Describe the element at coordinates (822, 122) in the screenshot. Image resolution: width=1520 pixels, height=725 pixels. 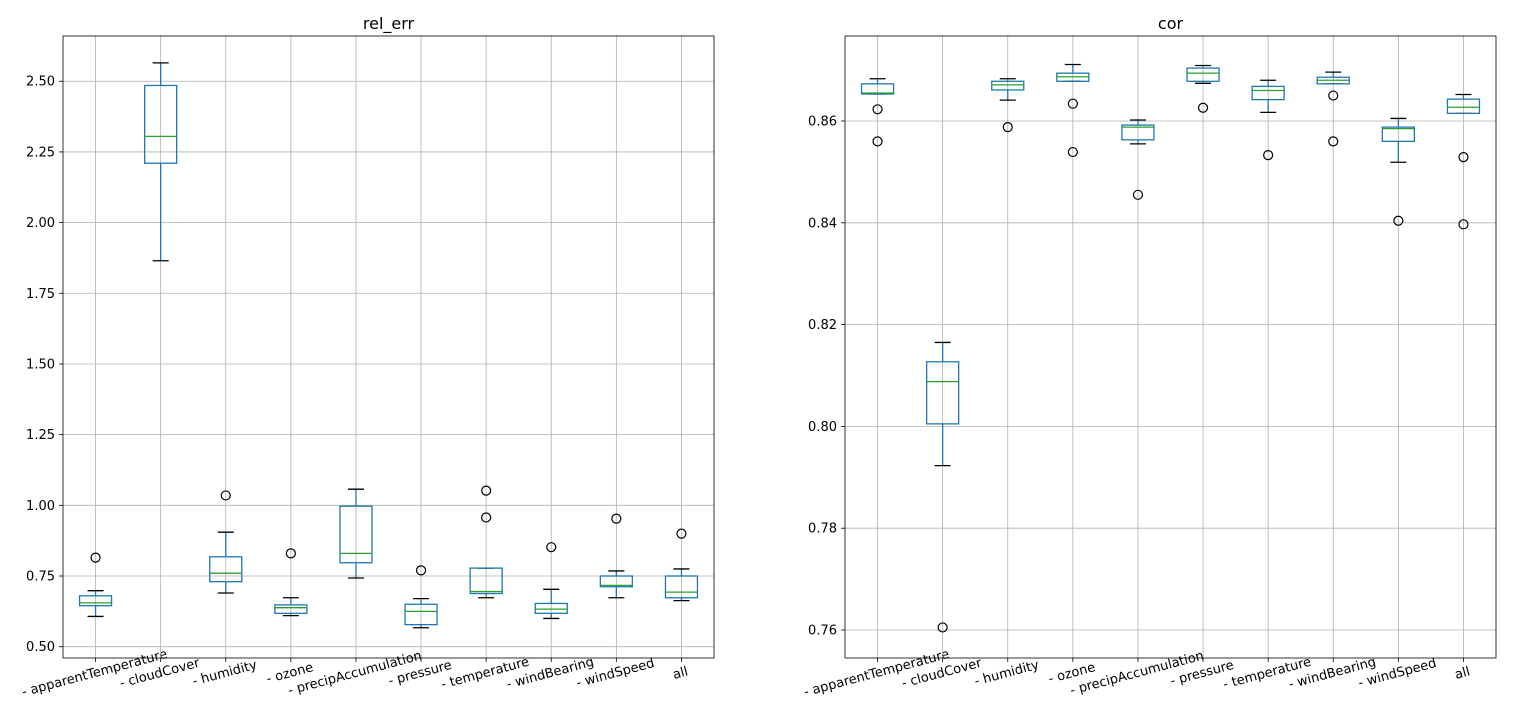
I see `y-tick-label: 0.86` at that location.